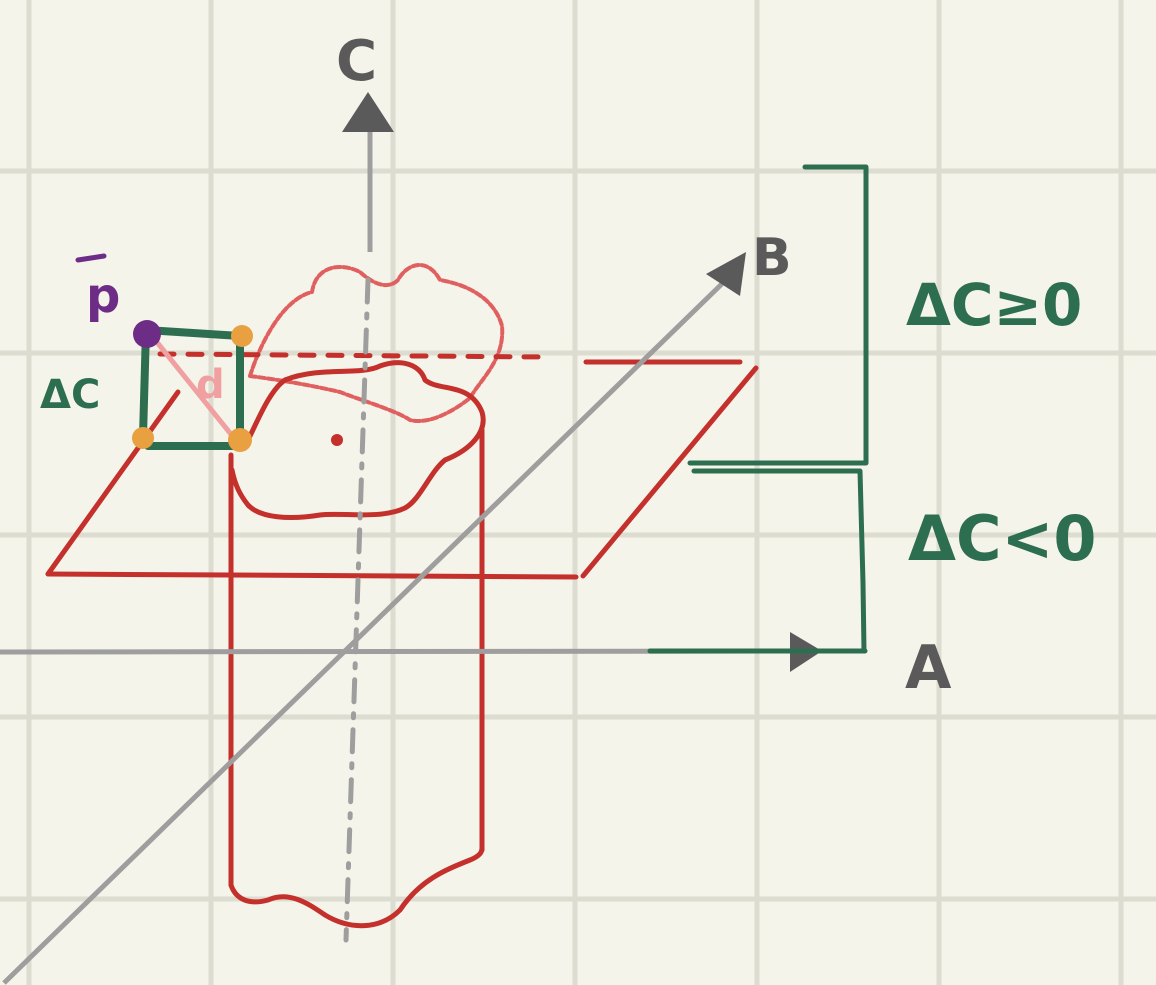 The image size is (1156, 985). I want to click on dashed-level-line, so click(354, 355).